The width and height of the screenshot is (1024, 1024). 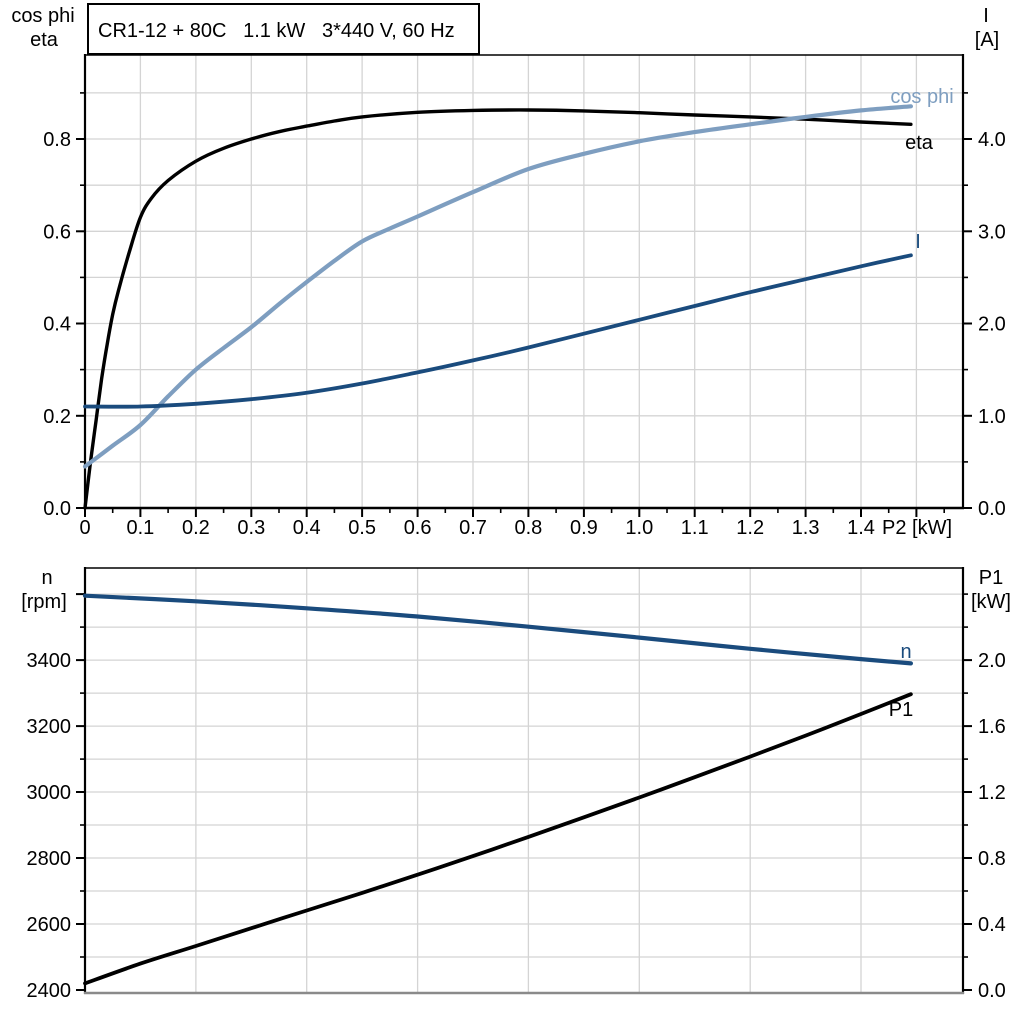 What do you see at coordinates (861, 528) in the screenshot?
I see `x-tick-label: 1.4` at bounding box center [861, 528].